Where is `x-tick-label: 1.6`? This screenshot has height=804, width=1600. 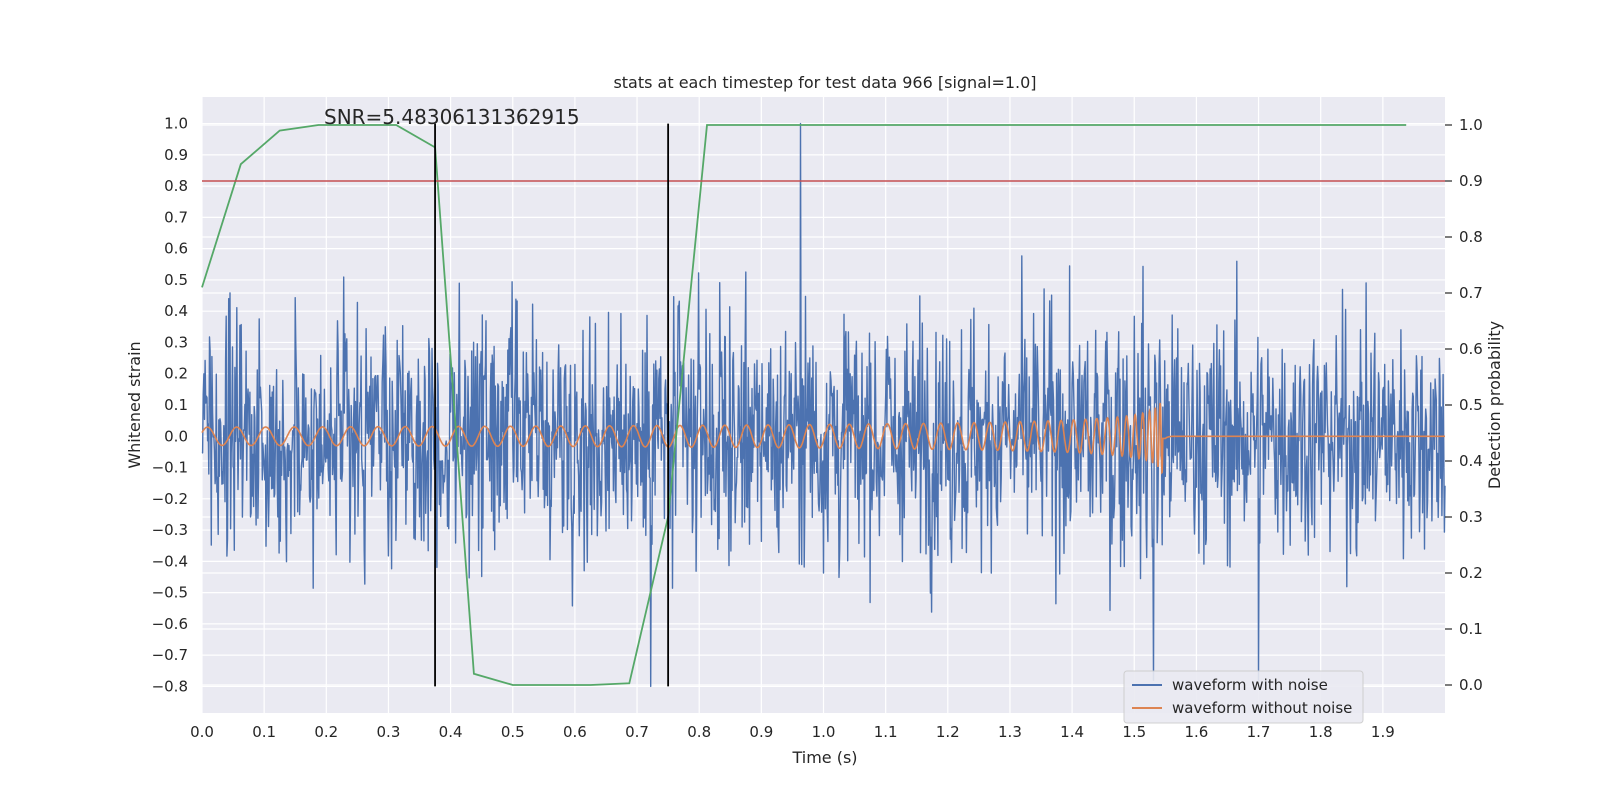 x-tick-label: 1.6 is located at coordinates (1196, 732).